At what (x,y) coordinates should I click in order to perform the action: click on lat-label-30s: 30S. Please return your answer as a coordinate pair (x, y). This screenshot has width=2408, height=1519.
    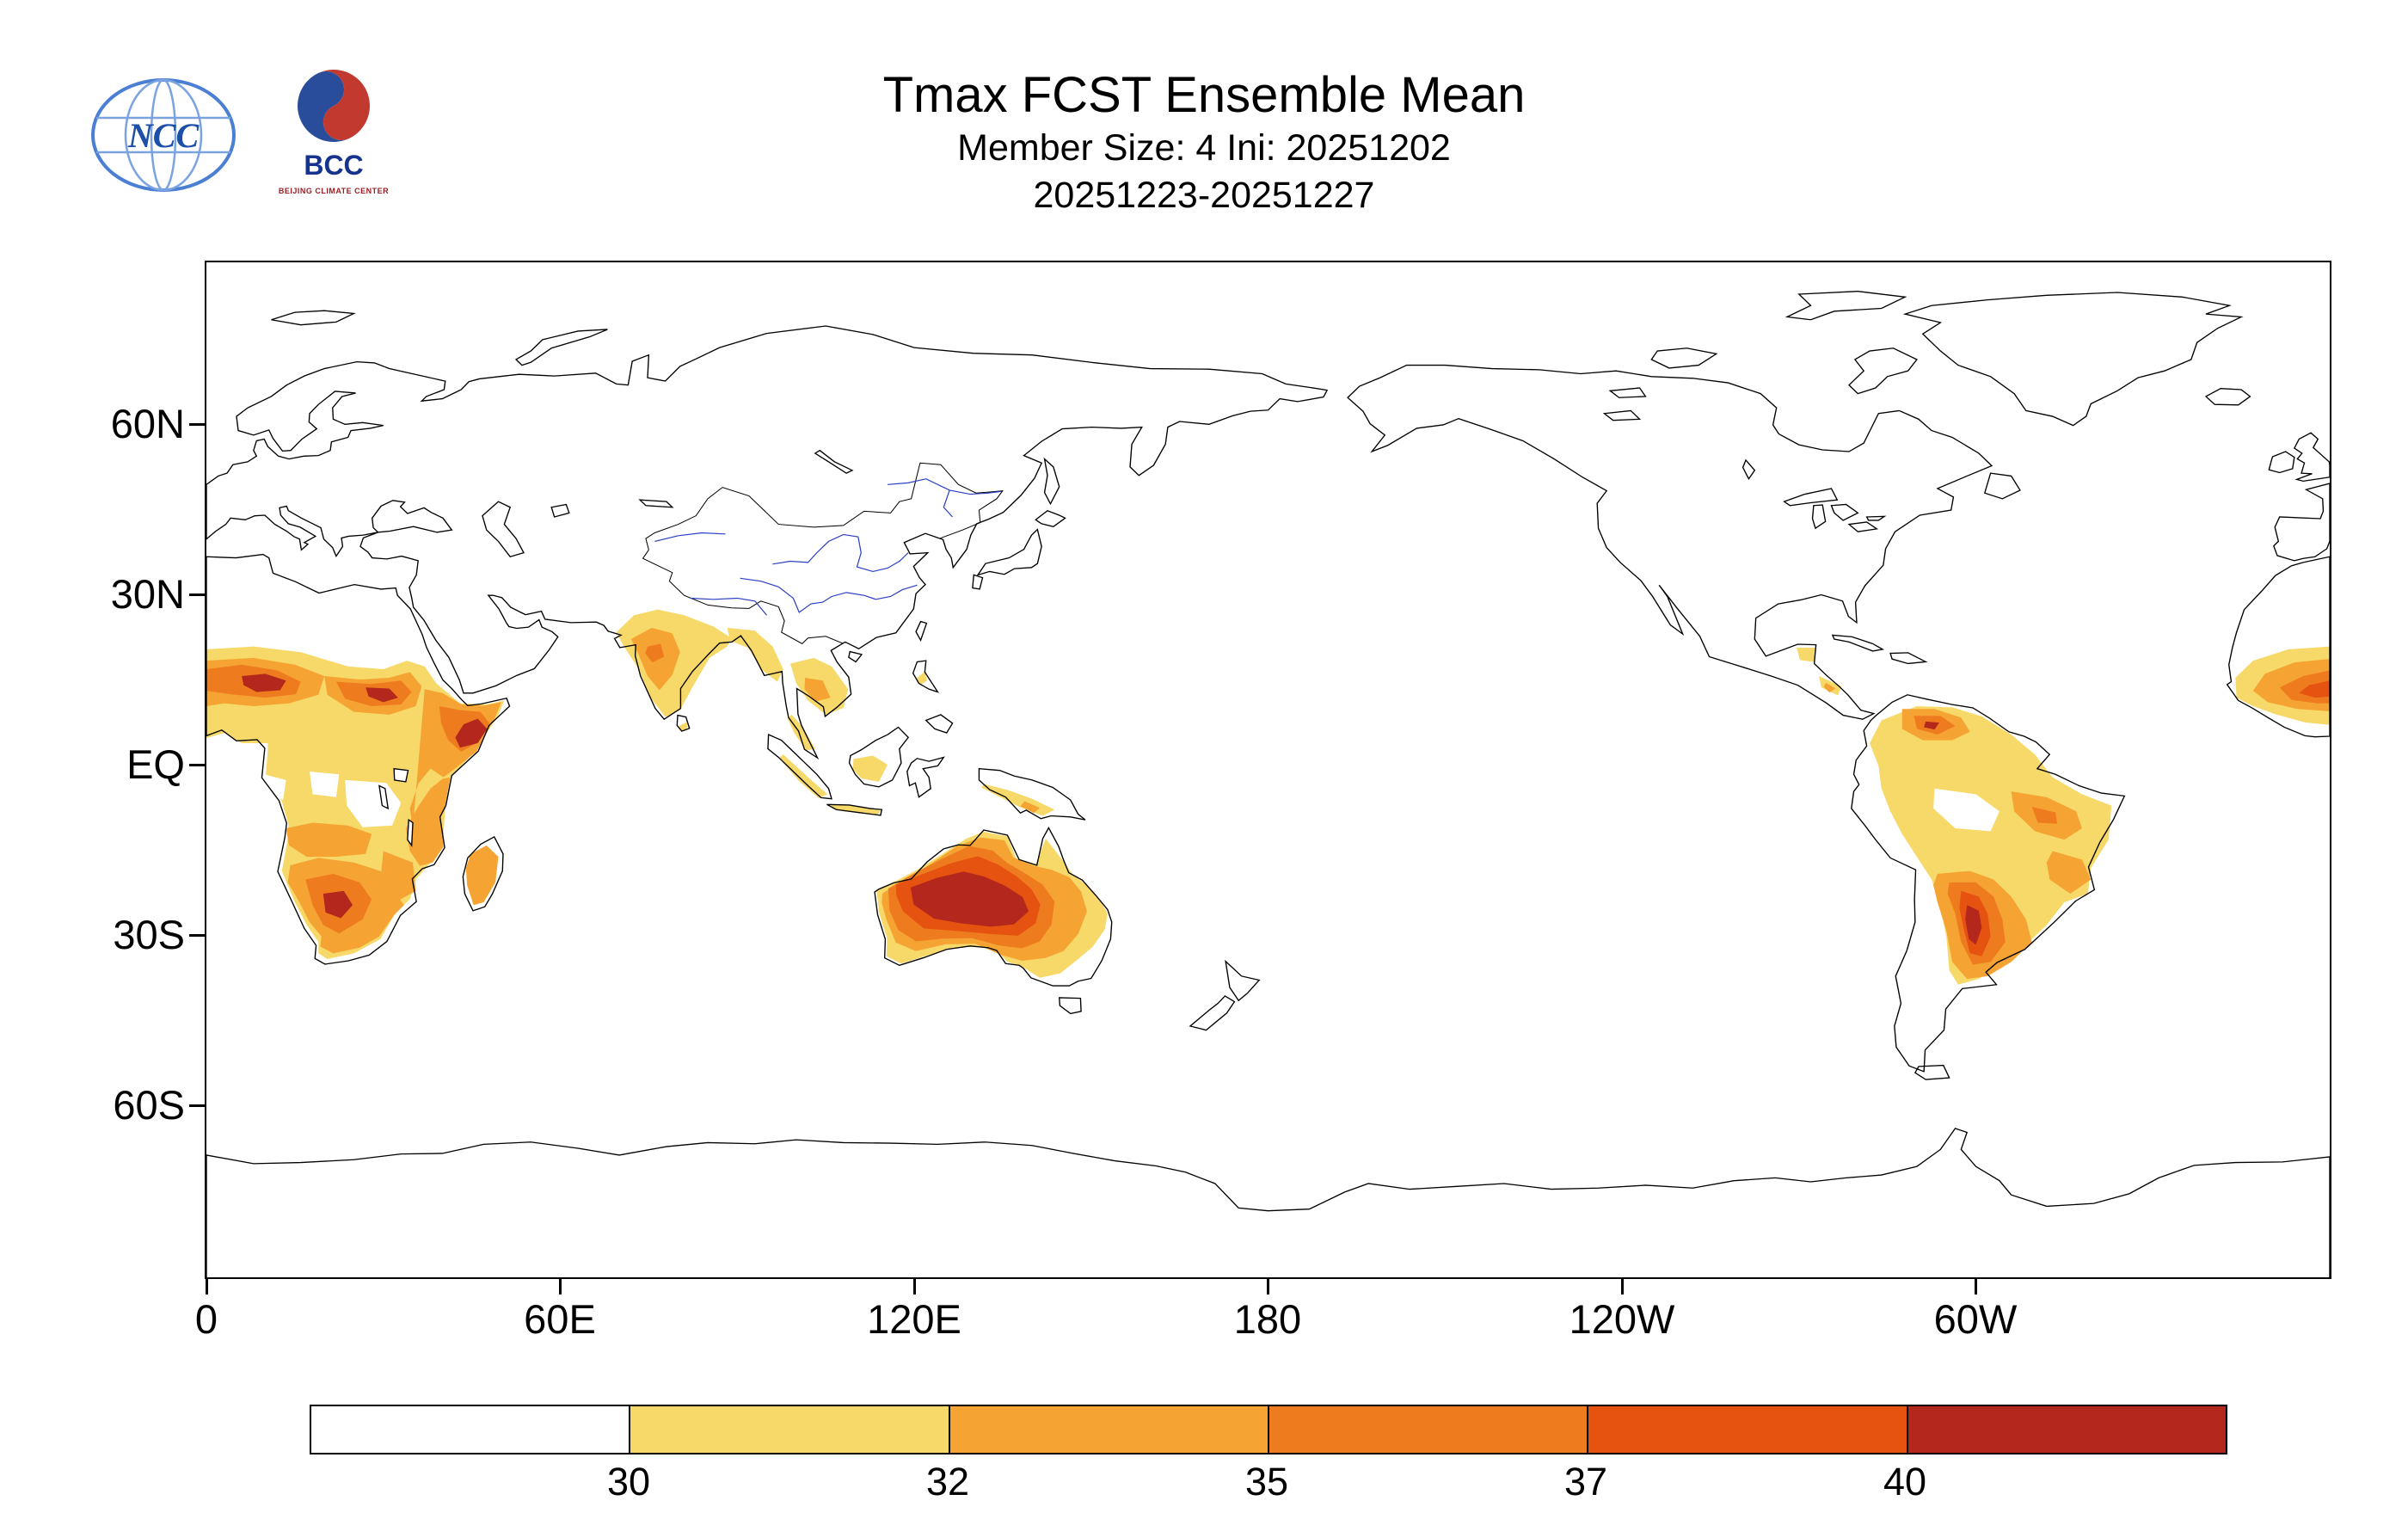
    Looking at the image, I should click on (149, 935).